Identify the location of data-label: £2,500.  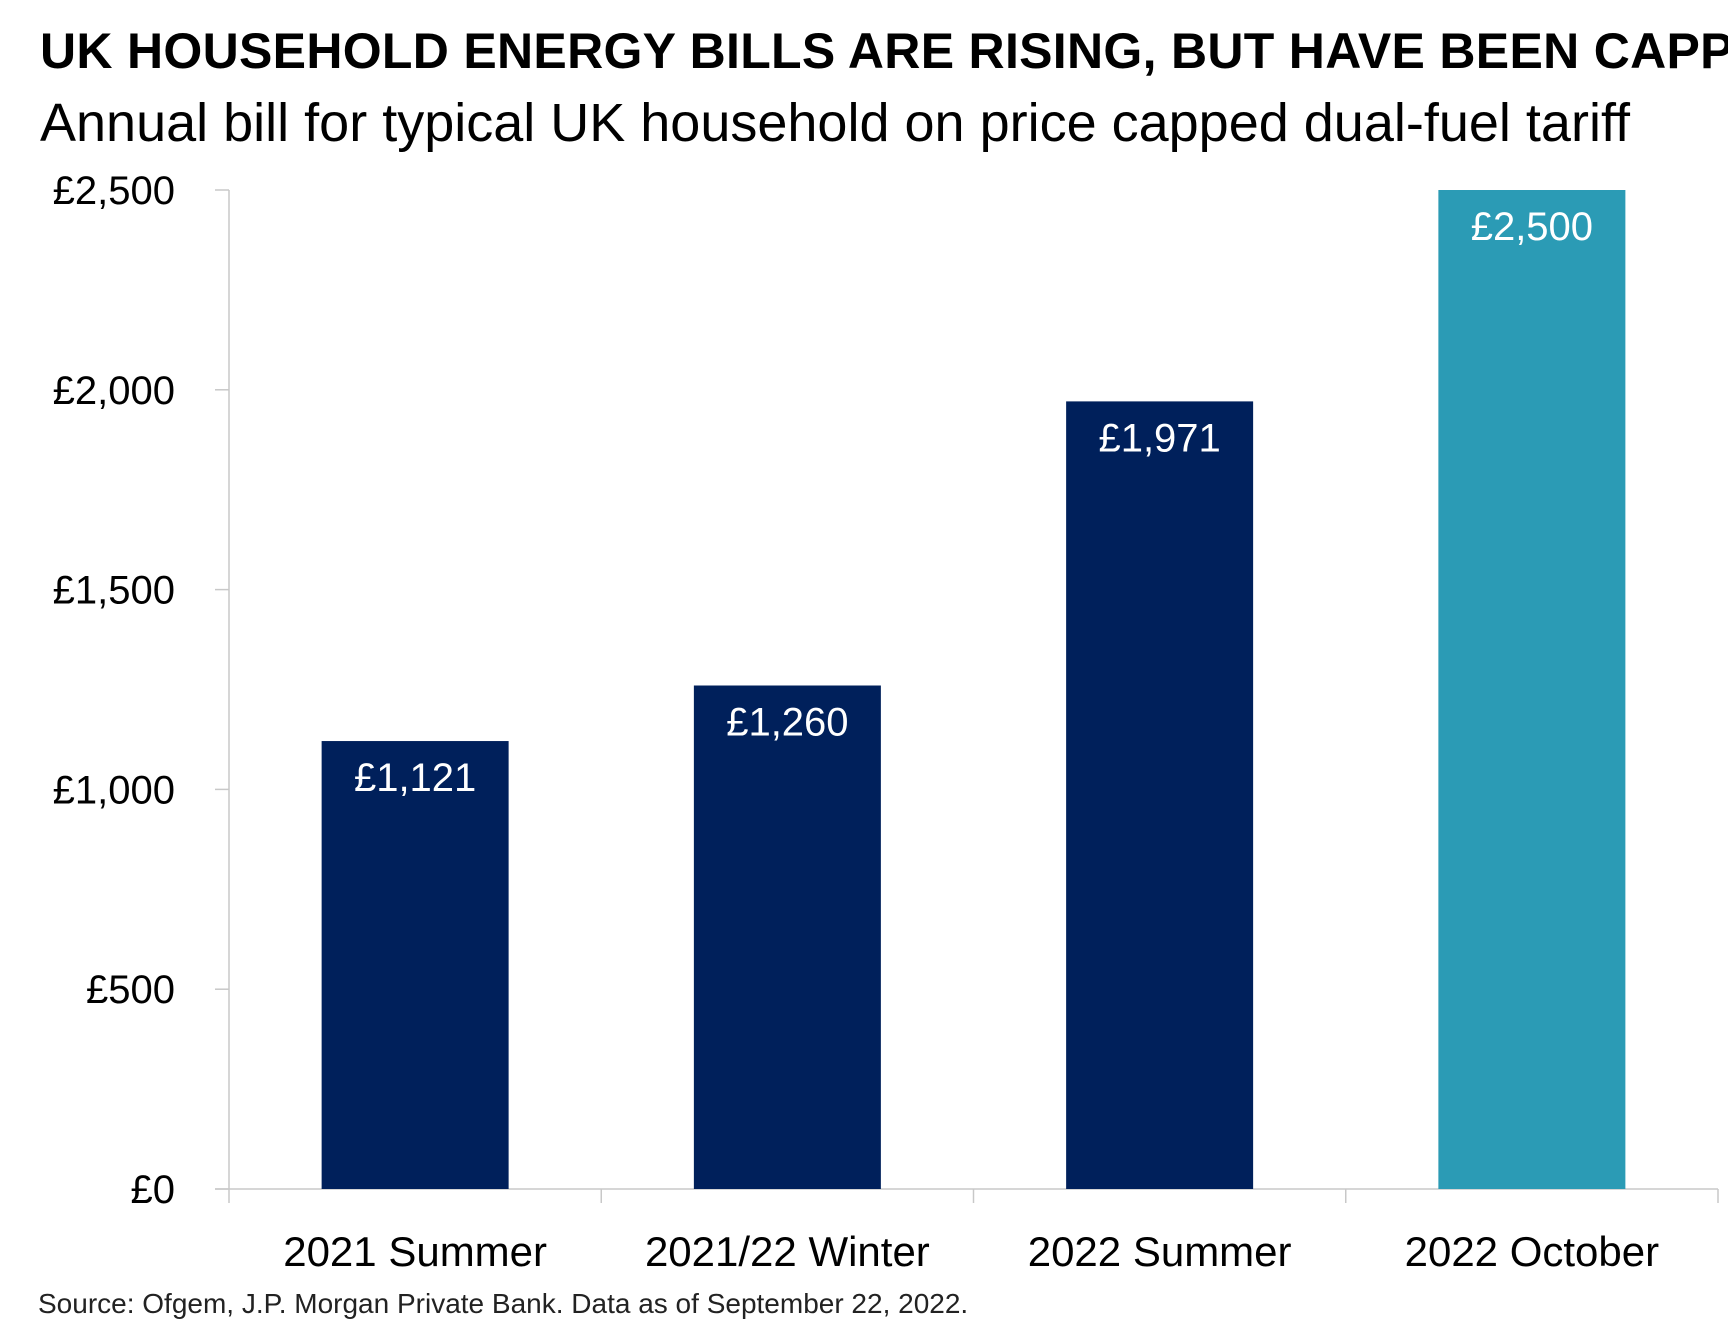
(1532, 227).